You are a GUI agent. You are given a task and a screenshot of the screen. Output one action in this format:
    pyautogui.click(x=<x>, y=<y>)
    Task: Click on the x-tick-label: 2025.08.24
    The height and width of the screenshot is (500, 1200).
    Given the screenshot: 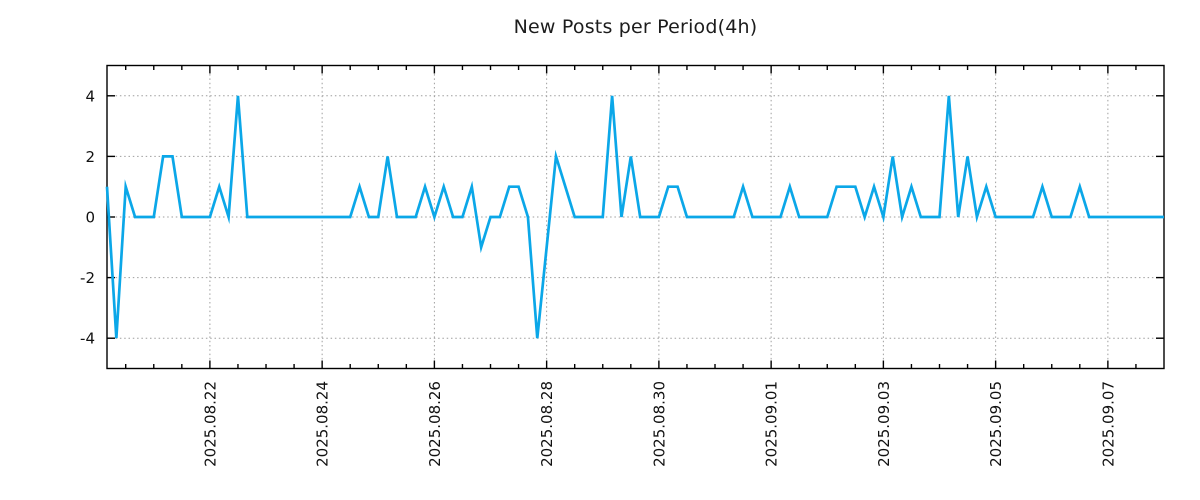 What is the action you would take?
    pyautogui.click(x=323, y=424)
    